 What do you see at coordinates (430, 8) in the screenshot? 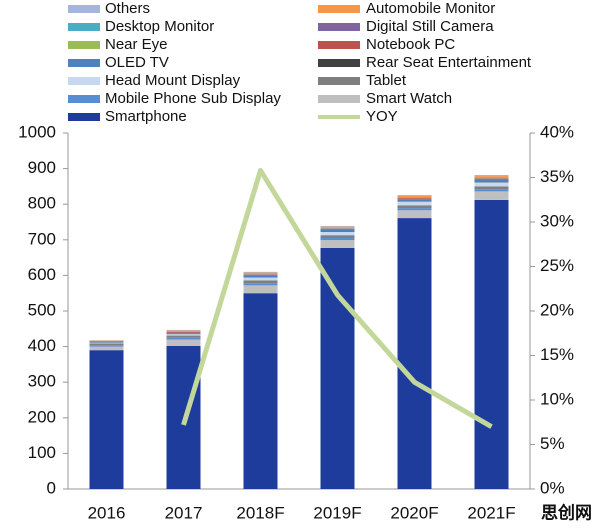
I see `legend-label: Automobile Monitor` at bounding box center [430, 8].